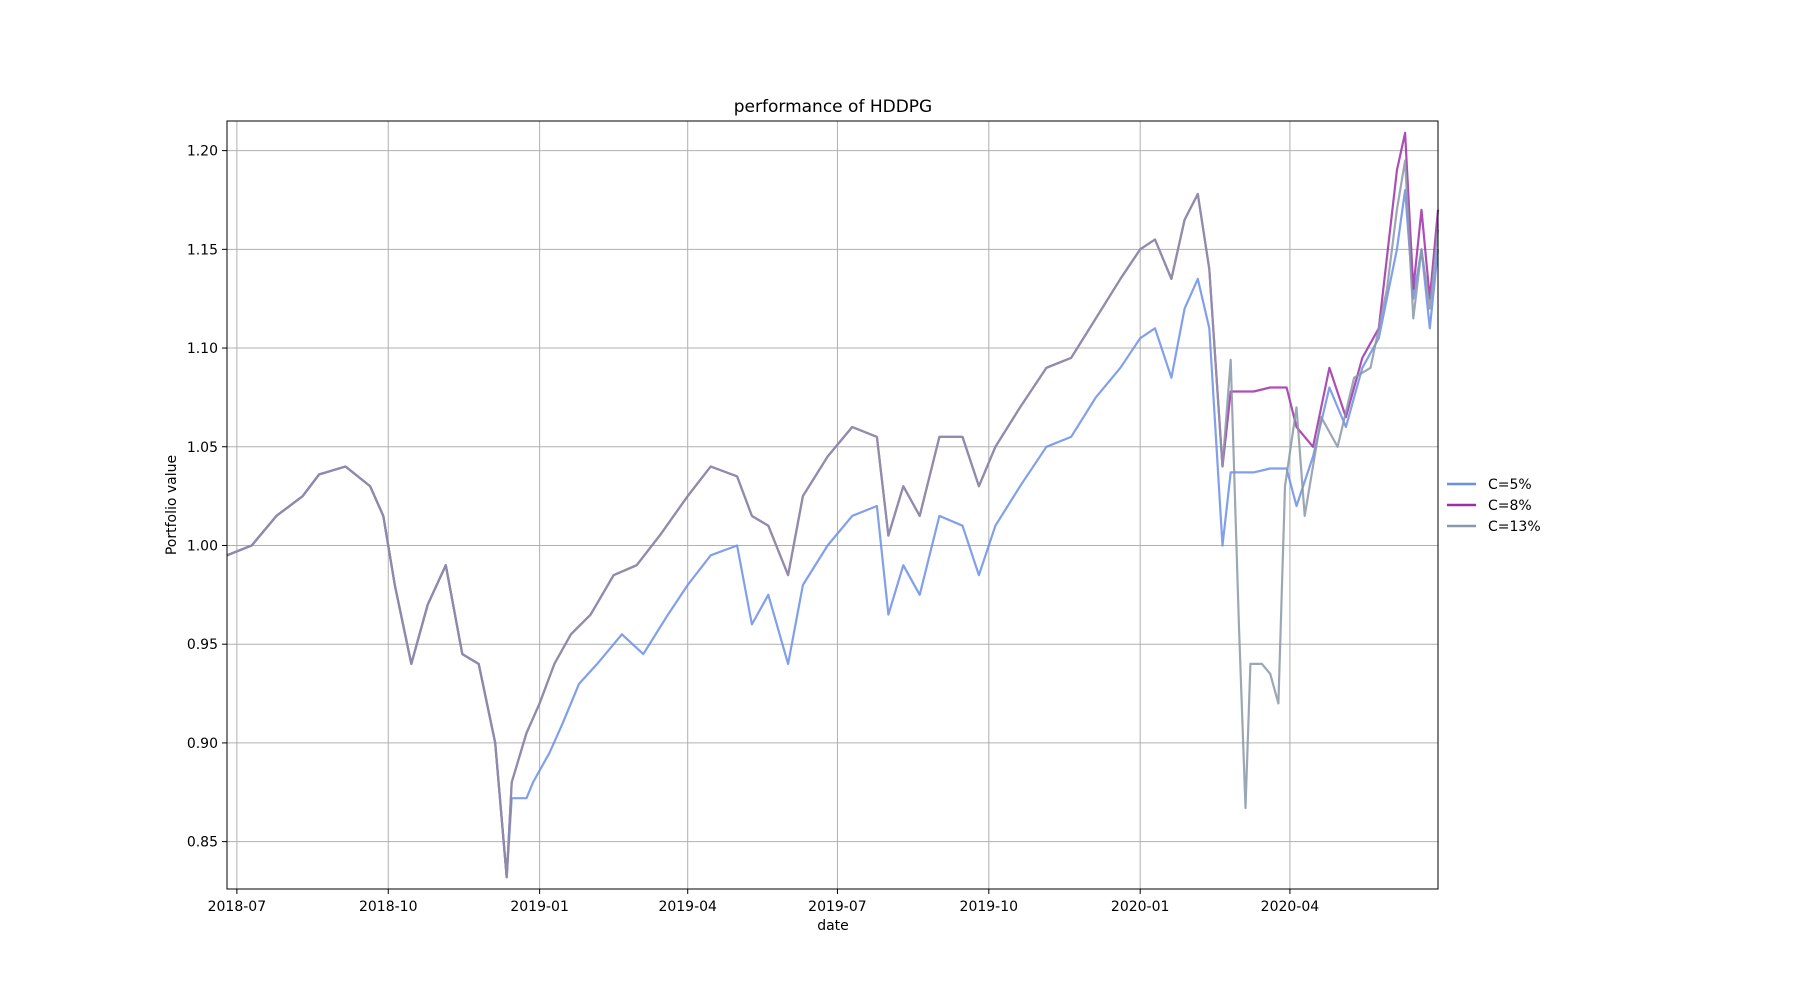  Describe the element at coordinates (202, 744) in the screenshot. I see `y-tick-label: 0.90` at that location.